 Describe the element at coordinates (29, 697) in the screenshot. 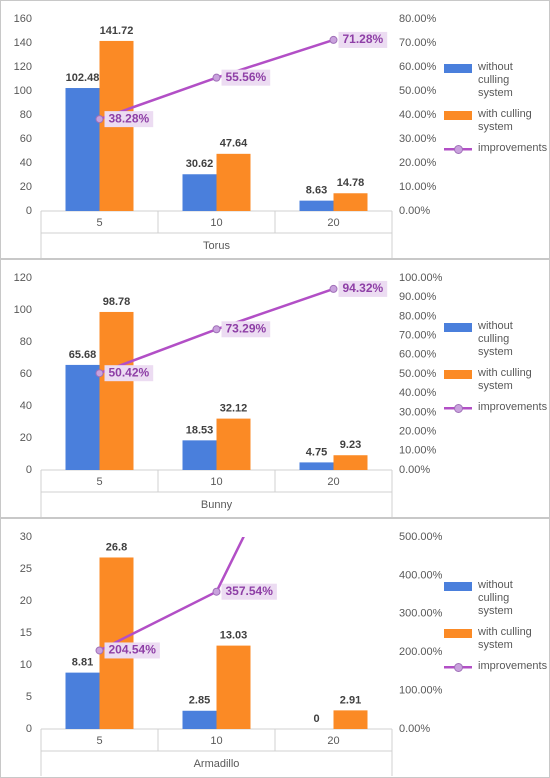

I see `y-tick-label: 5` at that location.